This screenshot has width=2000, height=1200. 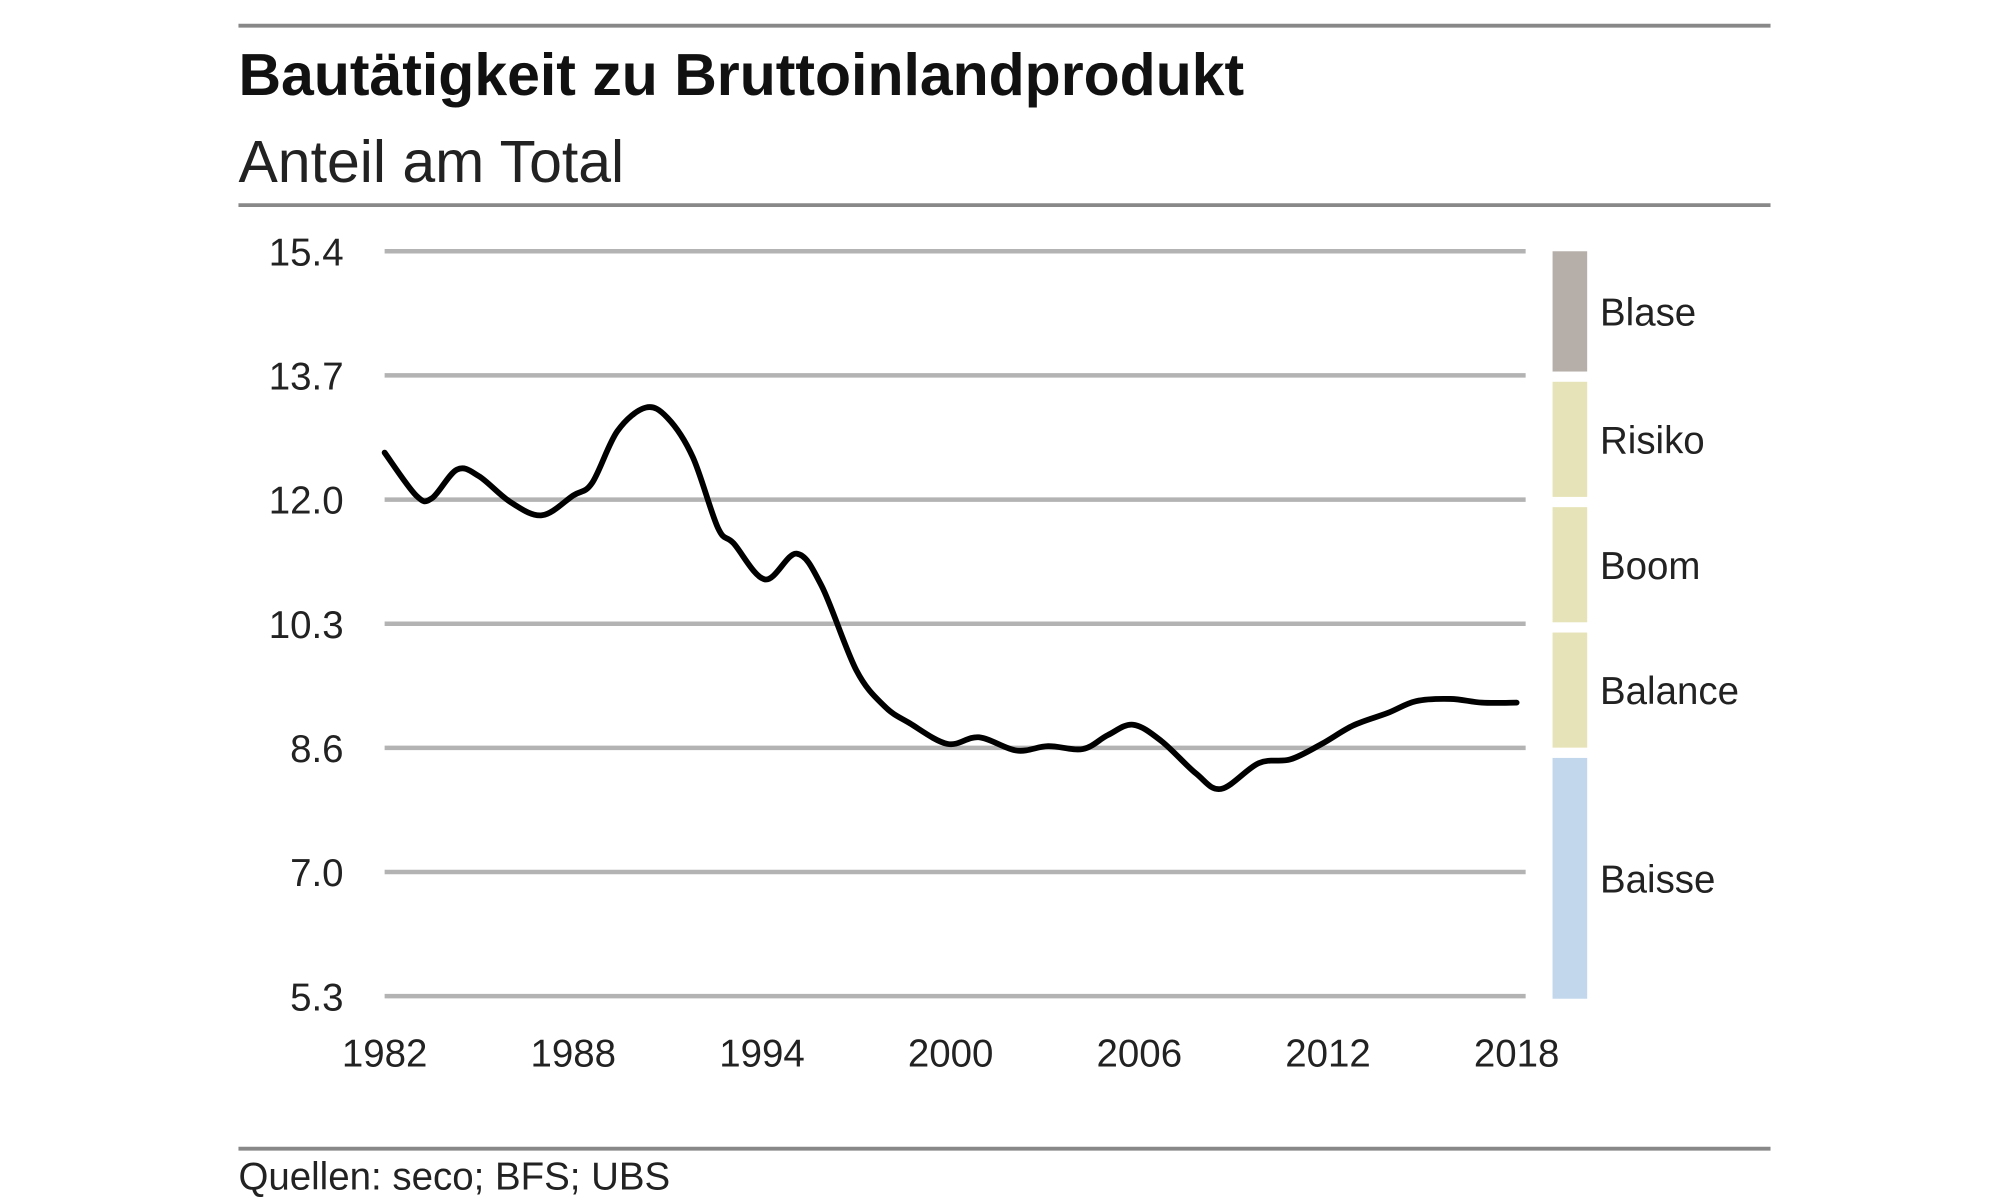 I want to click on x-tick-label: 2012, so click(x=1328, y=1054).